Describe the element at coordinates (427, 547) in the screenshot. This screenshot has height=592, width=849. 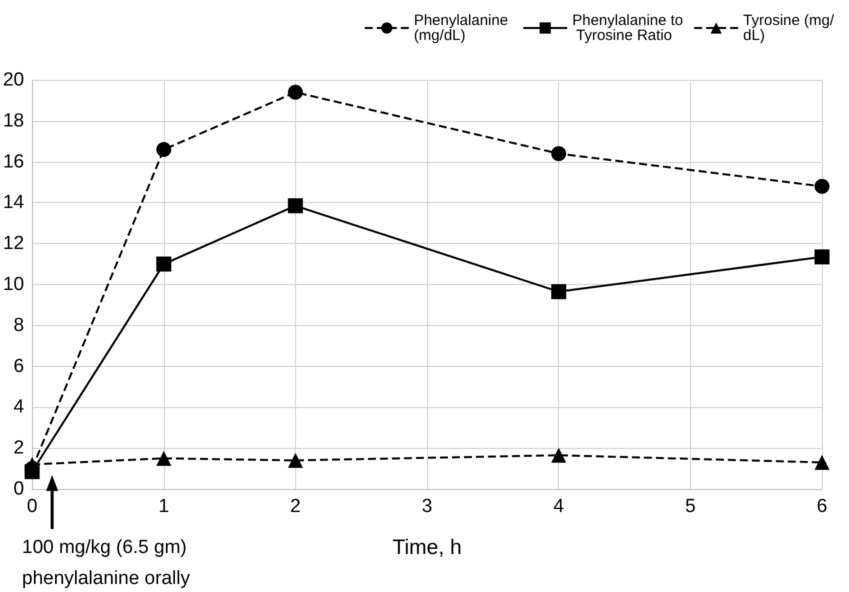
I see `x-axis-title: Time, h` at that location.